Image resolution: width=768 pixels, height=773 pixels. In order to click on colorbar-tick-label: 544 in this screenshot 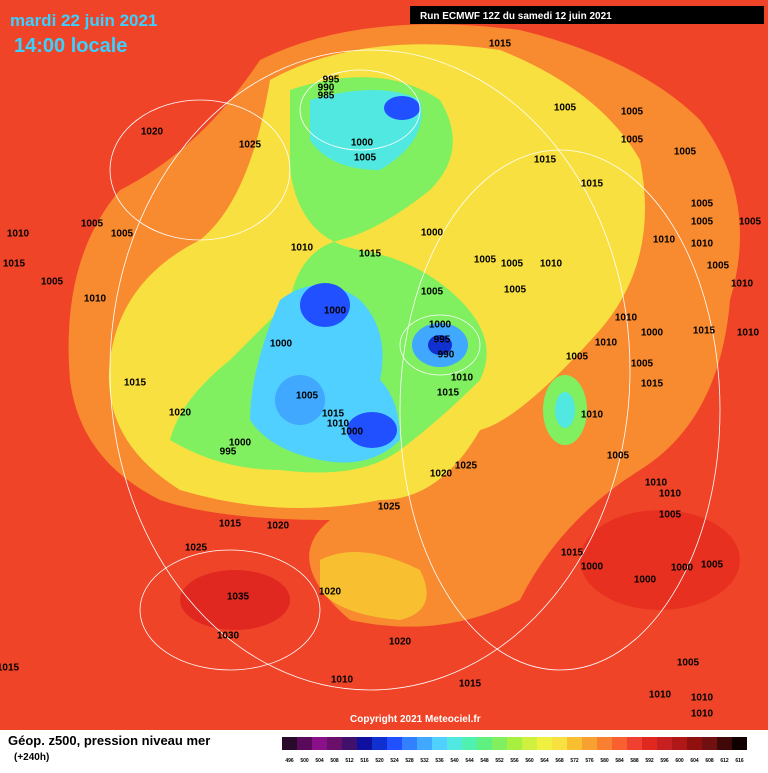, I will do `click(469, 761)`.